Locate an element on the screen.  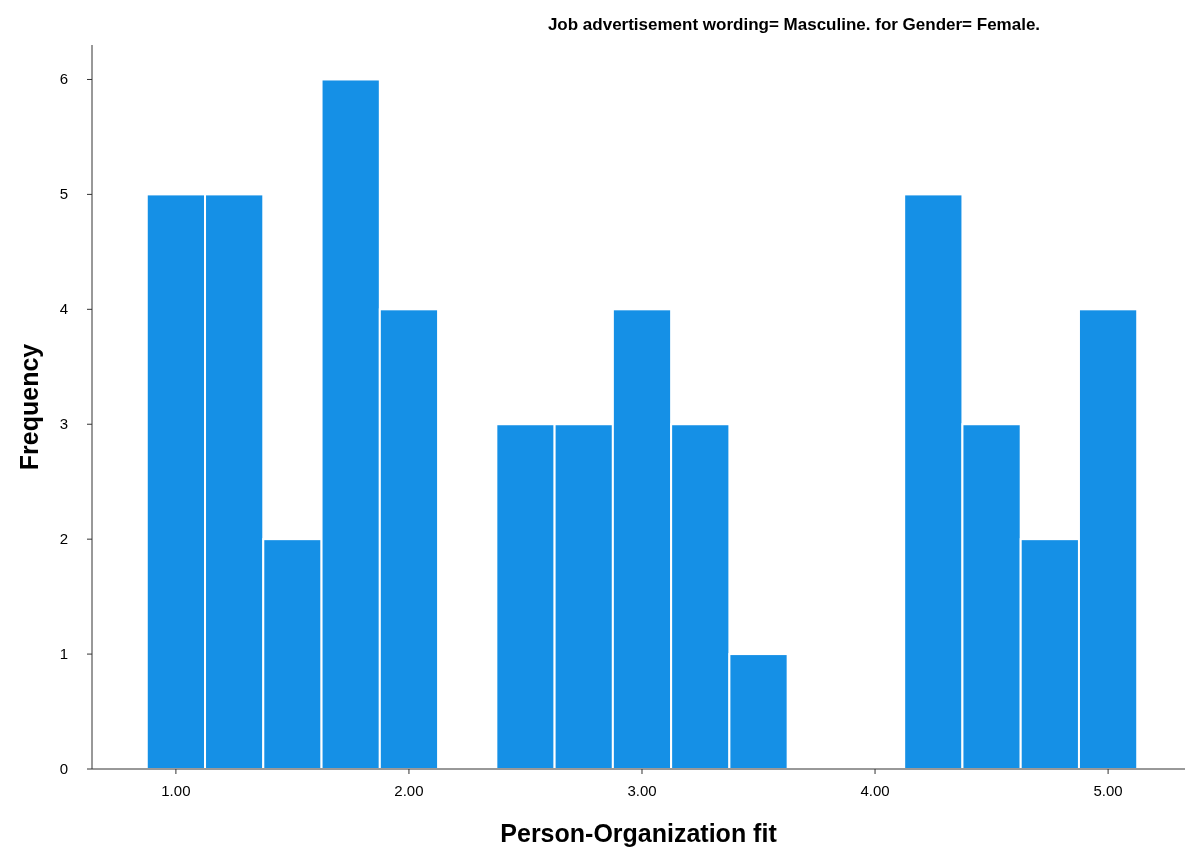
y-tick-label: 4 is located at coordinates (64, 309).